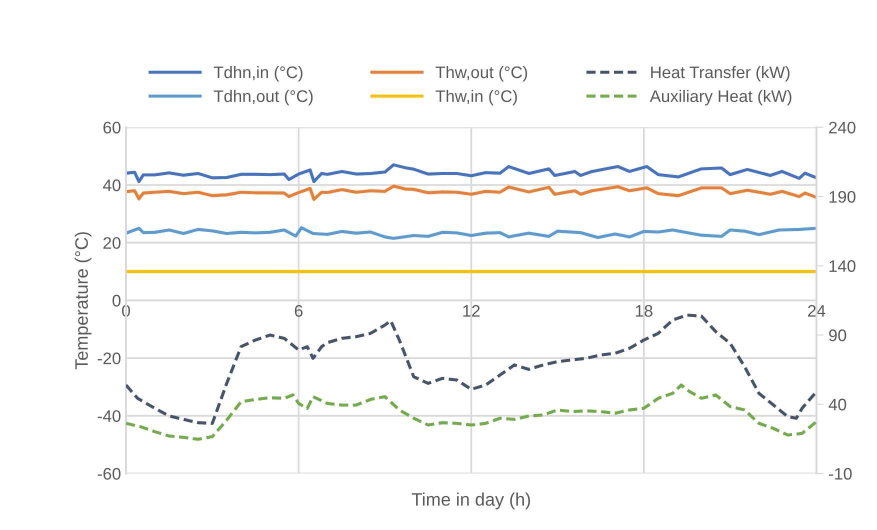 Image resolution: width=877 pixels, height=530 pixels. What do you see at coordinates (109, 416) in the screenshot?
I see `y-tick-label: -40` at bounding box center [109, 416].